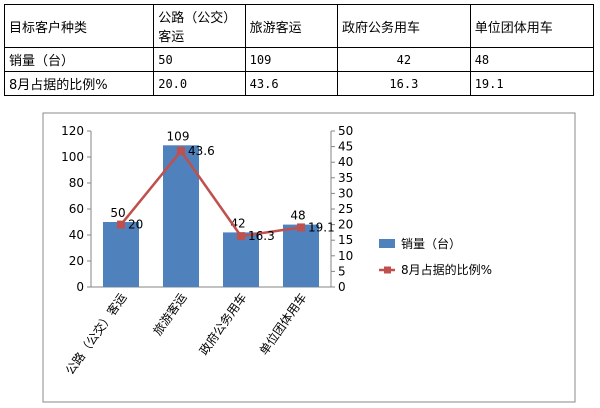  I want to click on ratio-value-label: 43.6, so click(201, 151).